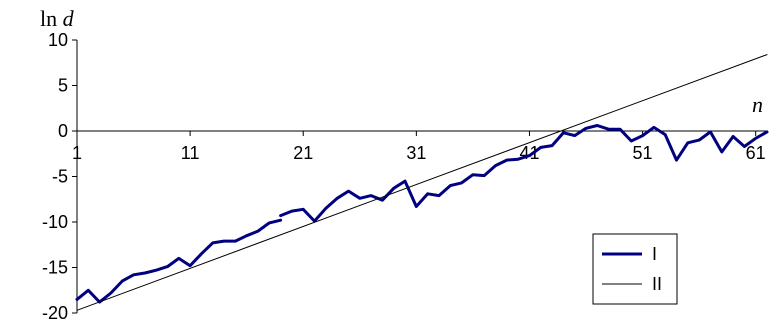 The image size is (780, 327). Describe the element at coordinates (654, 254) in the screenshot. I see `legend-label-i: I` at that location.